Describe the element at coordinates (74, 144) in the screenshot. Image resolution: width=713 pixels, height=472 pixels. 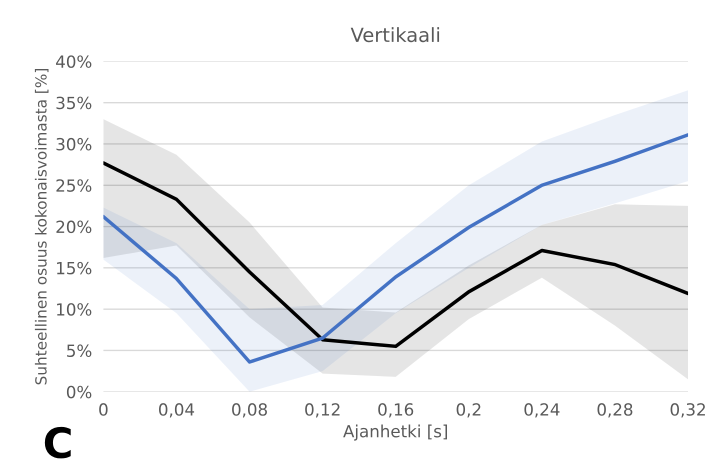
I see `y-tick-label: 30%` at that location.